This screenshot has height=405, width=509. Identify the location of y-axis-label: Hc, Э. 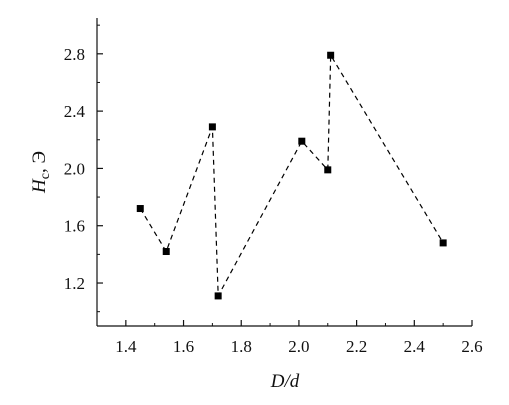
(41, 172).